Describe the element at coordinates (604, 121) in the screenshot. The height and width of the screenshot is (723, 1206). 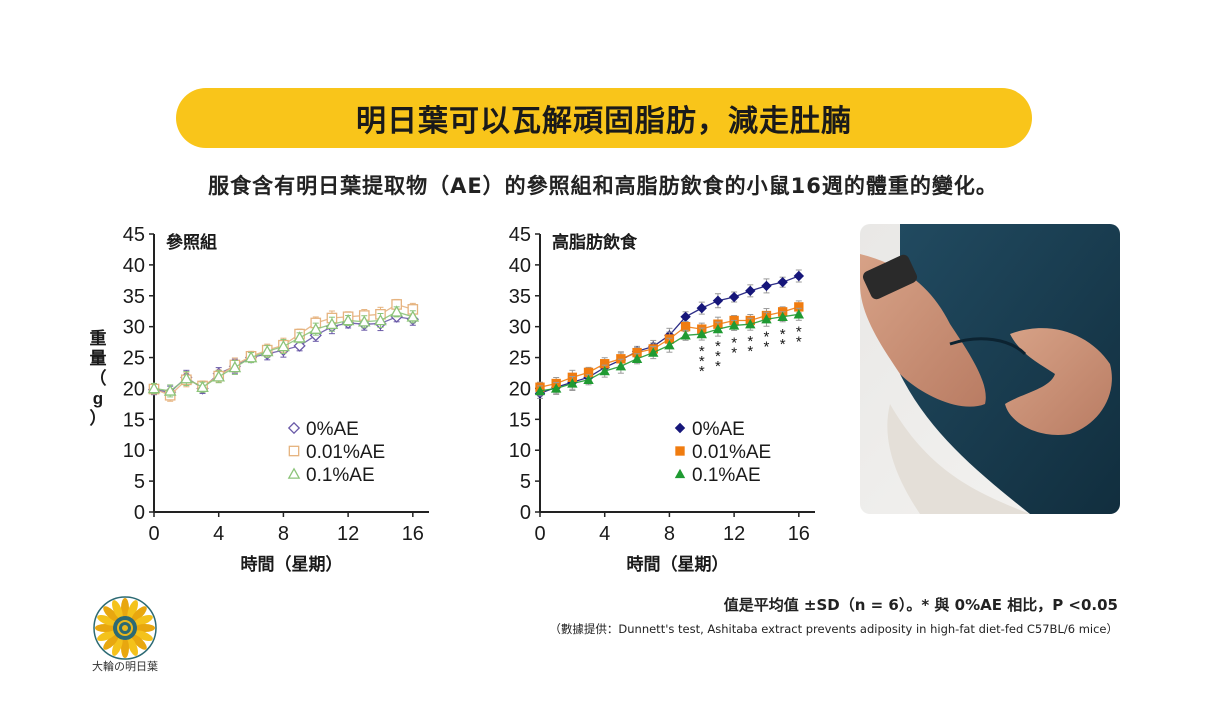
I see `page-title: 明日葉可以瓦解頑固脂肪，減走肚腩` at that location.